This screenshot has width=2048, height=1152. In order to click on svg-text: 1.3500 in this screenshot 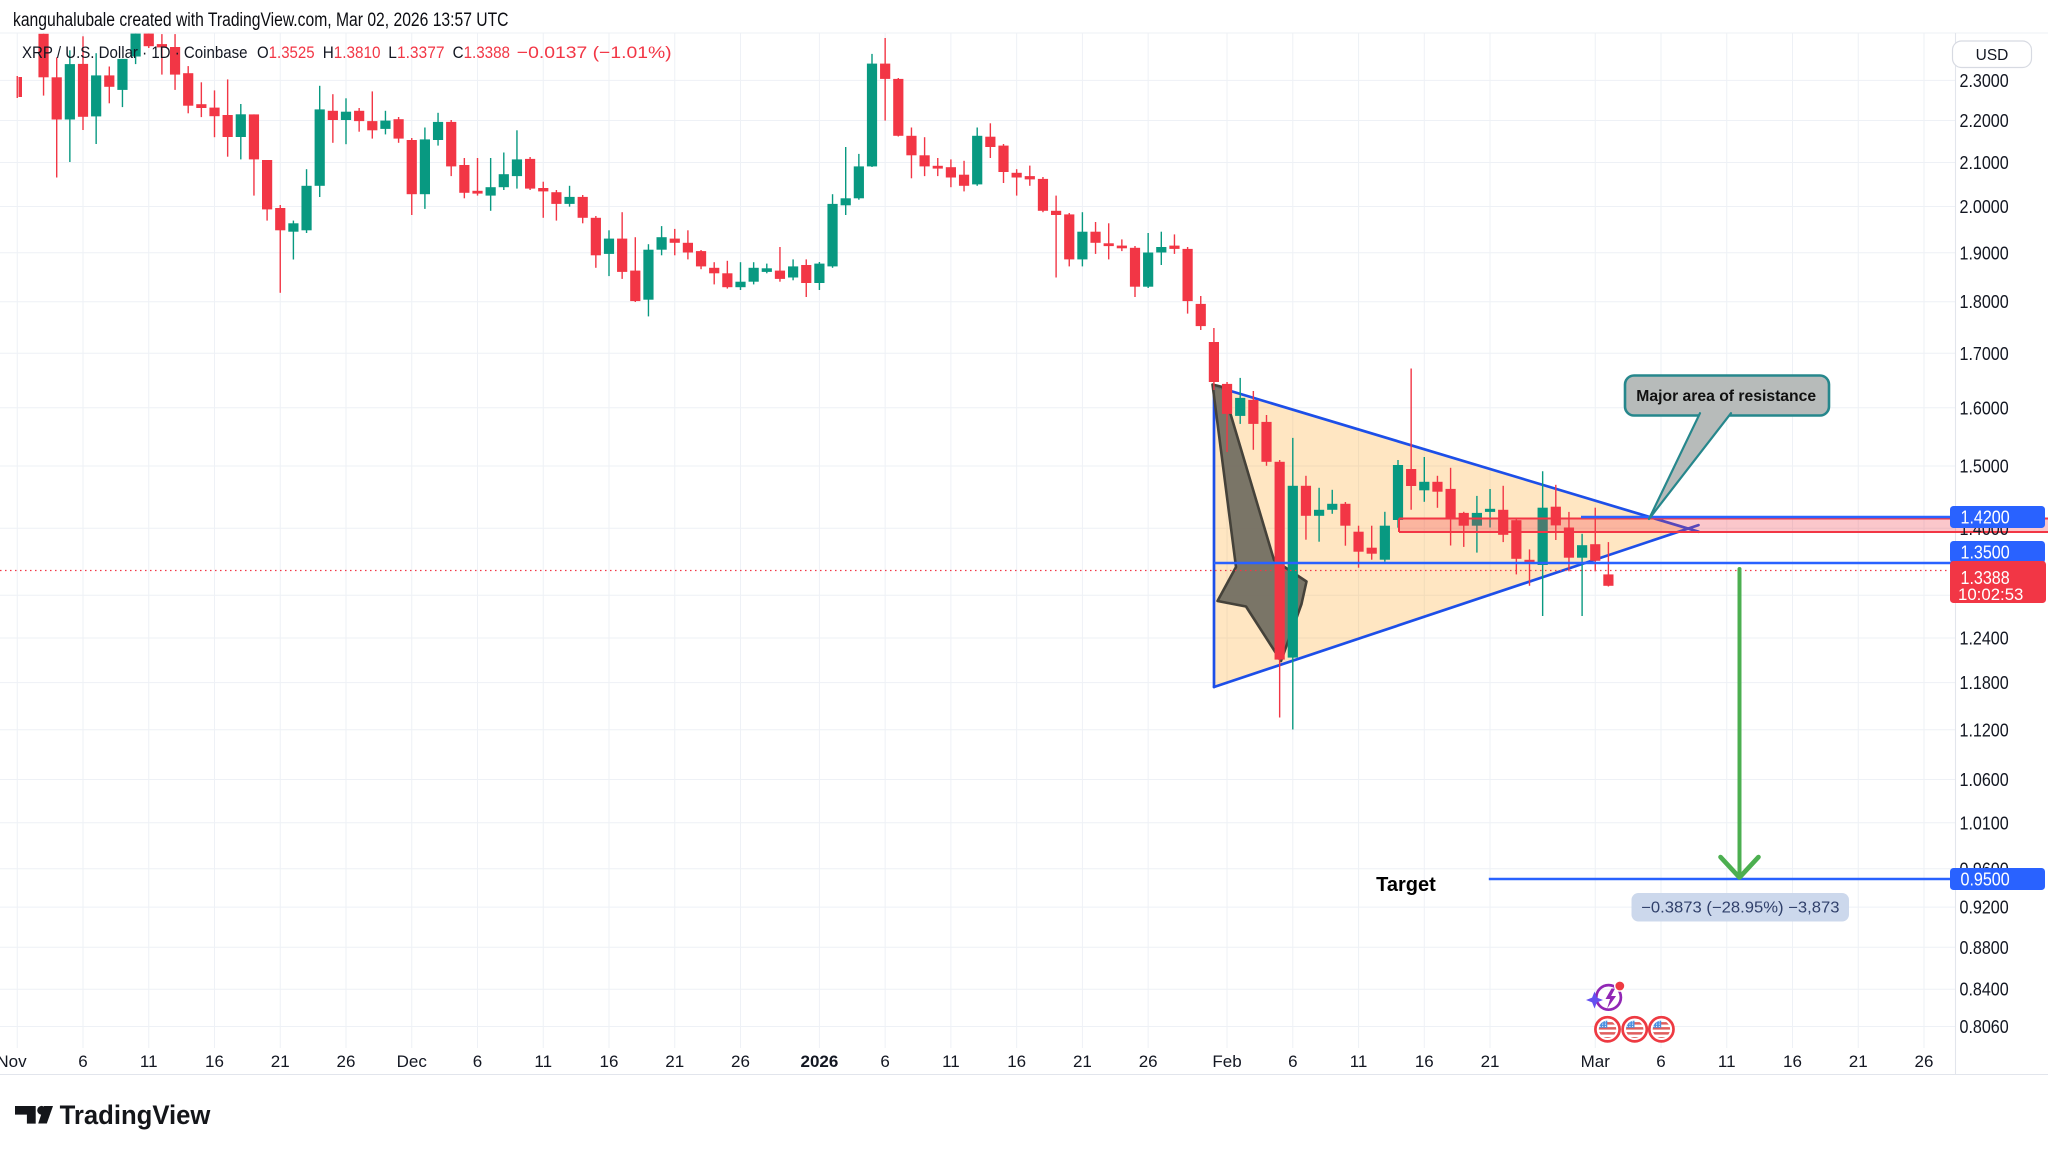, I will do `click(1985, 553)`.